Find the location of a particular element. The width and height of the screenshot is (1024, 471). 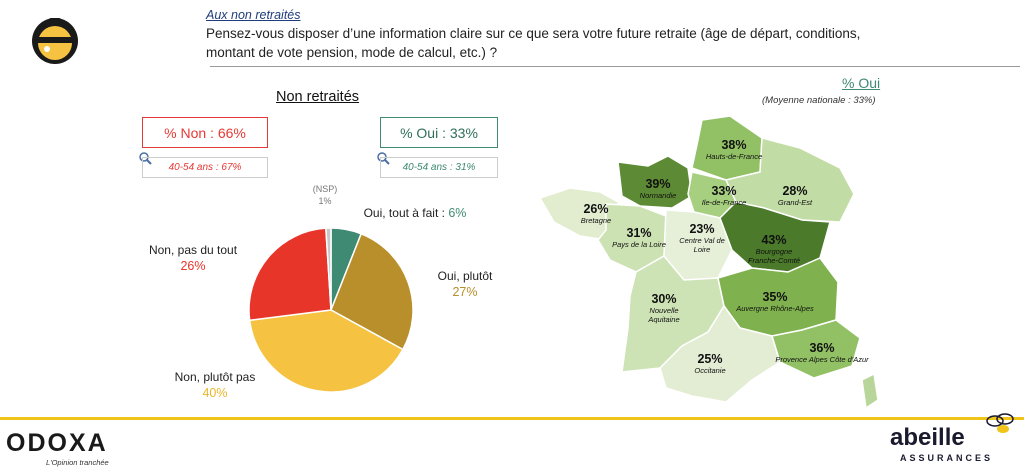

region-hauts-de-france: 38% Hauts-de-France is located at coordinates (734, 149).